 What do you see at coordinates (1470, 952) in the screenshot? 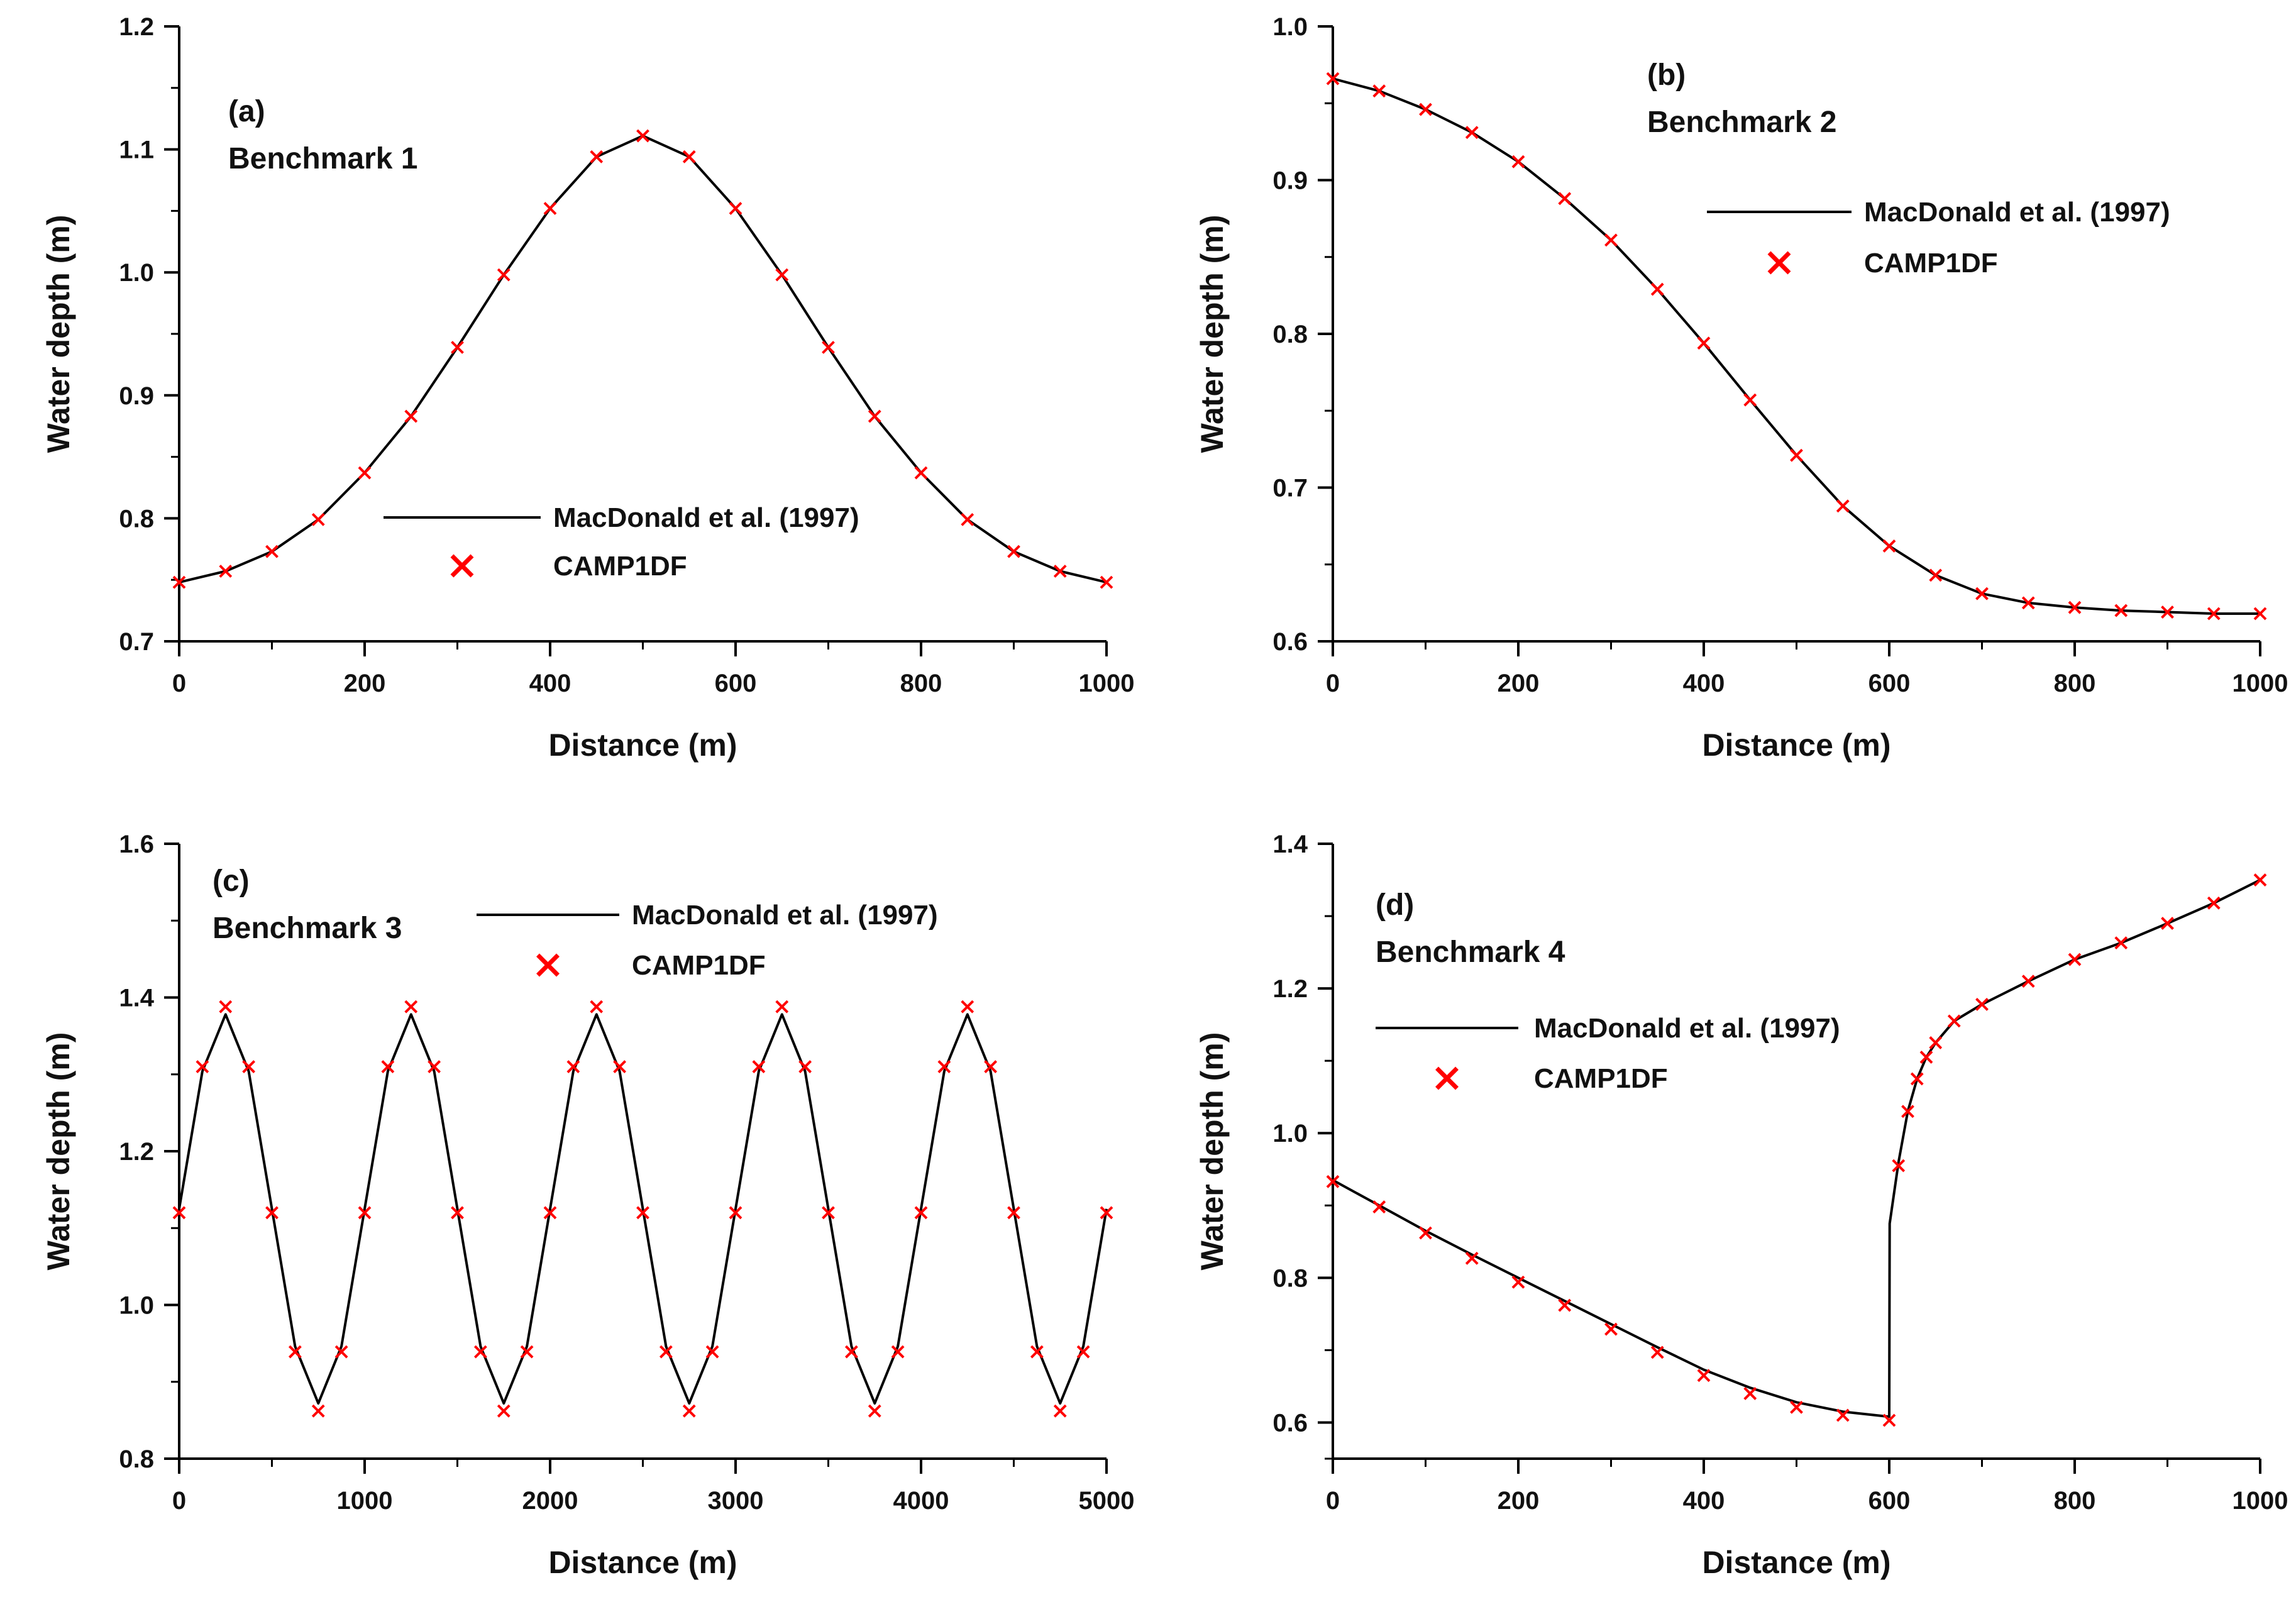
I see `panel-subtitle: Benchmark 4` at bounding box center [1470, 952].